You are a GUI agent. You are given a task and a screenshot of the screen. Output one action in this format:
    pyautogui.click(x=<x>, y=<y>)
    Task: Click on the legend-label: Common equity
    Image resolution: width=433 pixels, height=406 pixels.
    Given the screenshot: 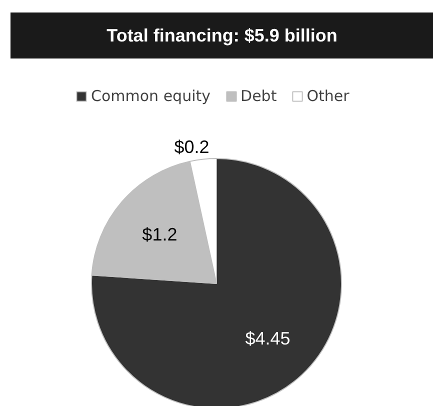 What is the action you would take?
    pyautogui.click(x=151, y=96)
    